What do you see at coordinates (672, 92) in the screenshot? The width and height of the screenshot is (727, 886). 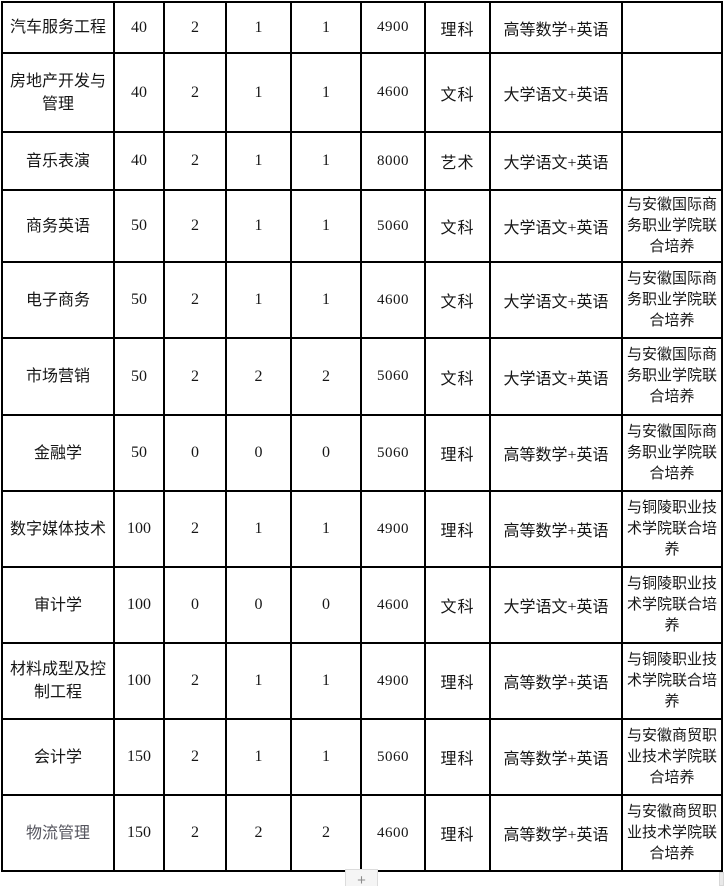 I see `joint-training-note-cell` at bounding box center [672, 92].